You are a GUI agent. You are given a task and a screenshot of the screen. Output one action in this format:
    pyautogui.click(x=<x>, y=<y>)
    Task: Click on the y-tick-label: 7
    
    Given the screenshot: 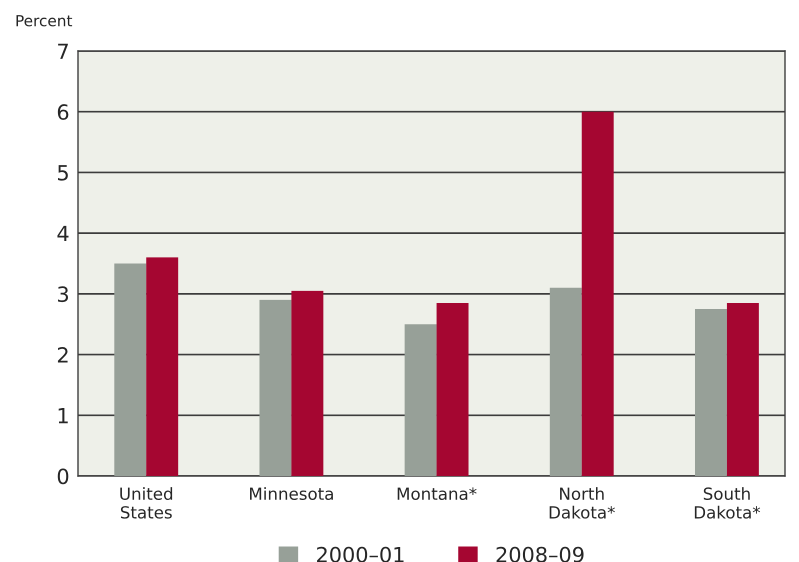 What is the action you would take?
    pyautogui.click(x=63, y=51)
    